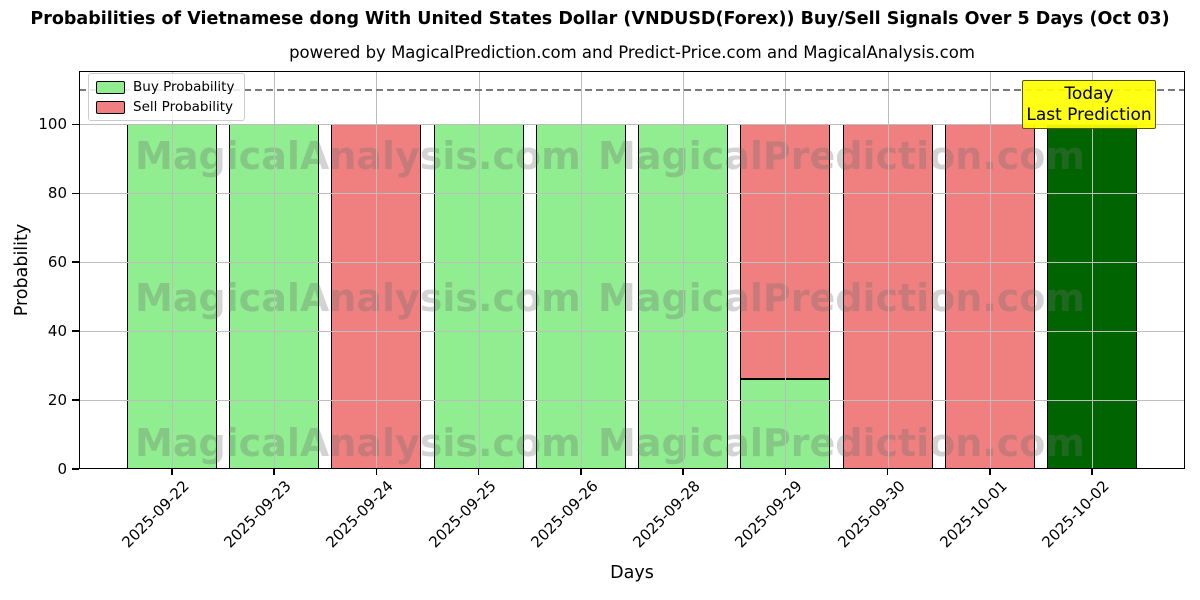 The height and width of the screenshot is (600, 1200). What do you see at coordinates (973, 514) in the screenshot?
I see `x-tick-label: 2025-10-01` at bounding box center [973, 514].